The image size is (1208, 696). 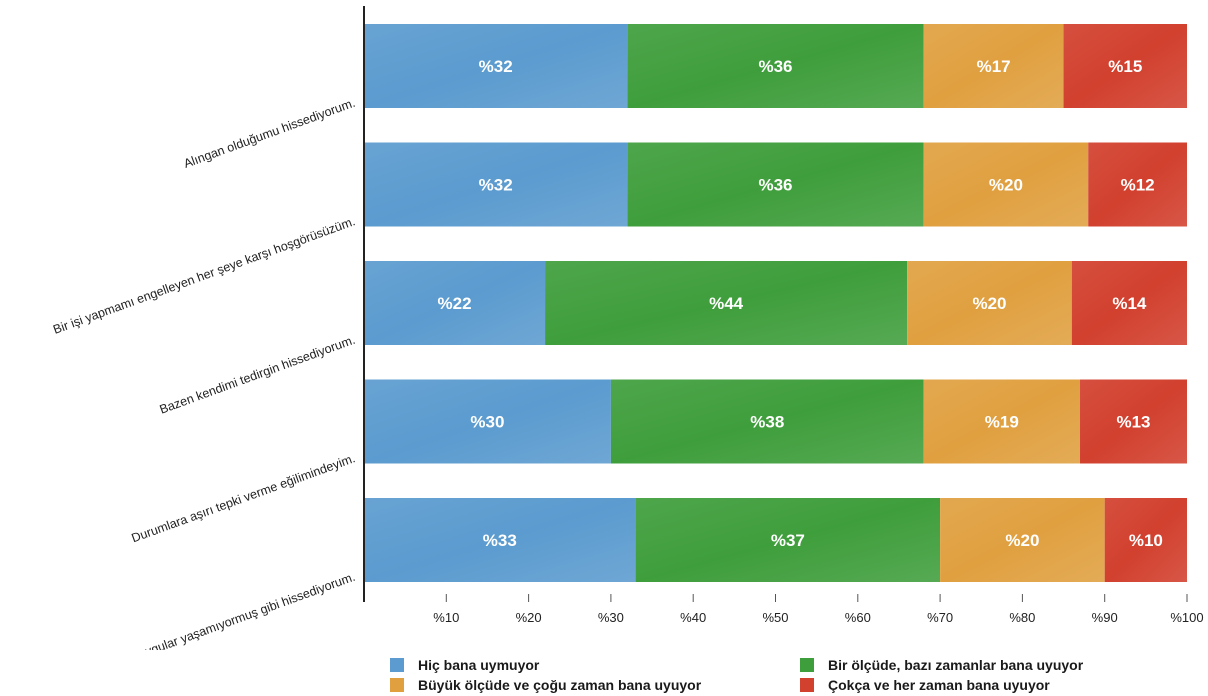 I want to click on bar-value-label: %38, so click(x=767, y=422).